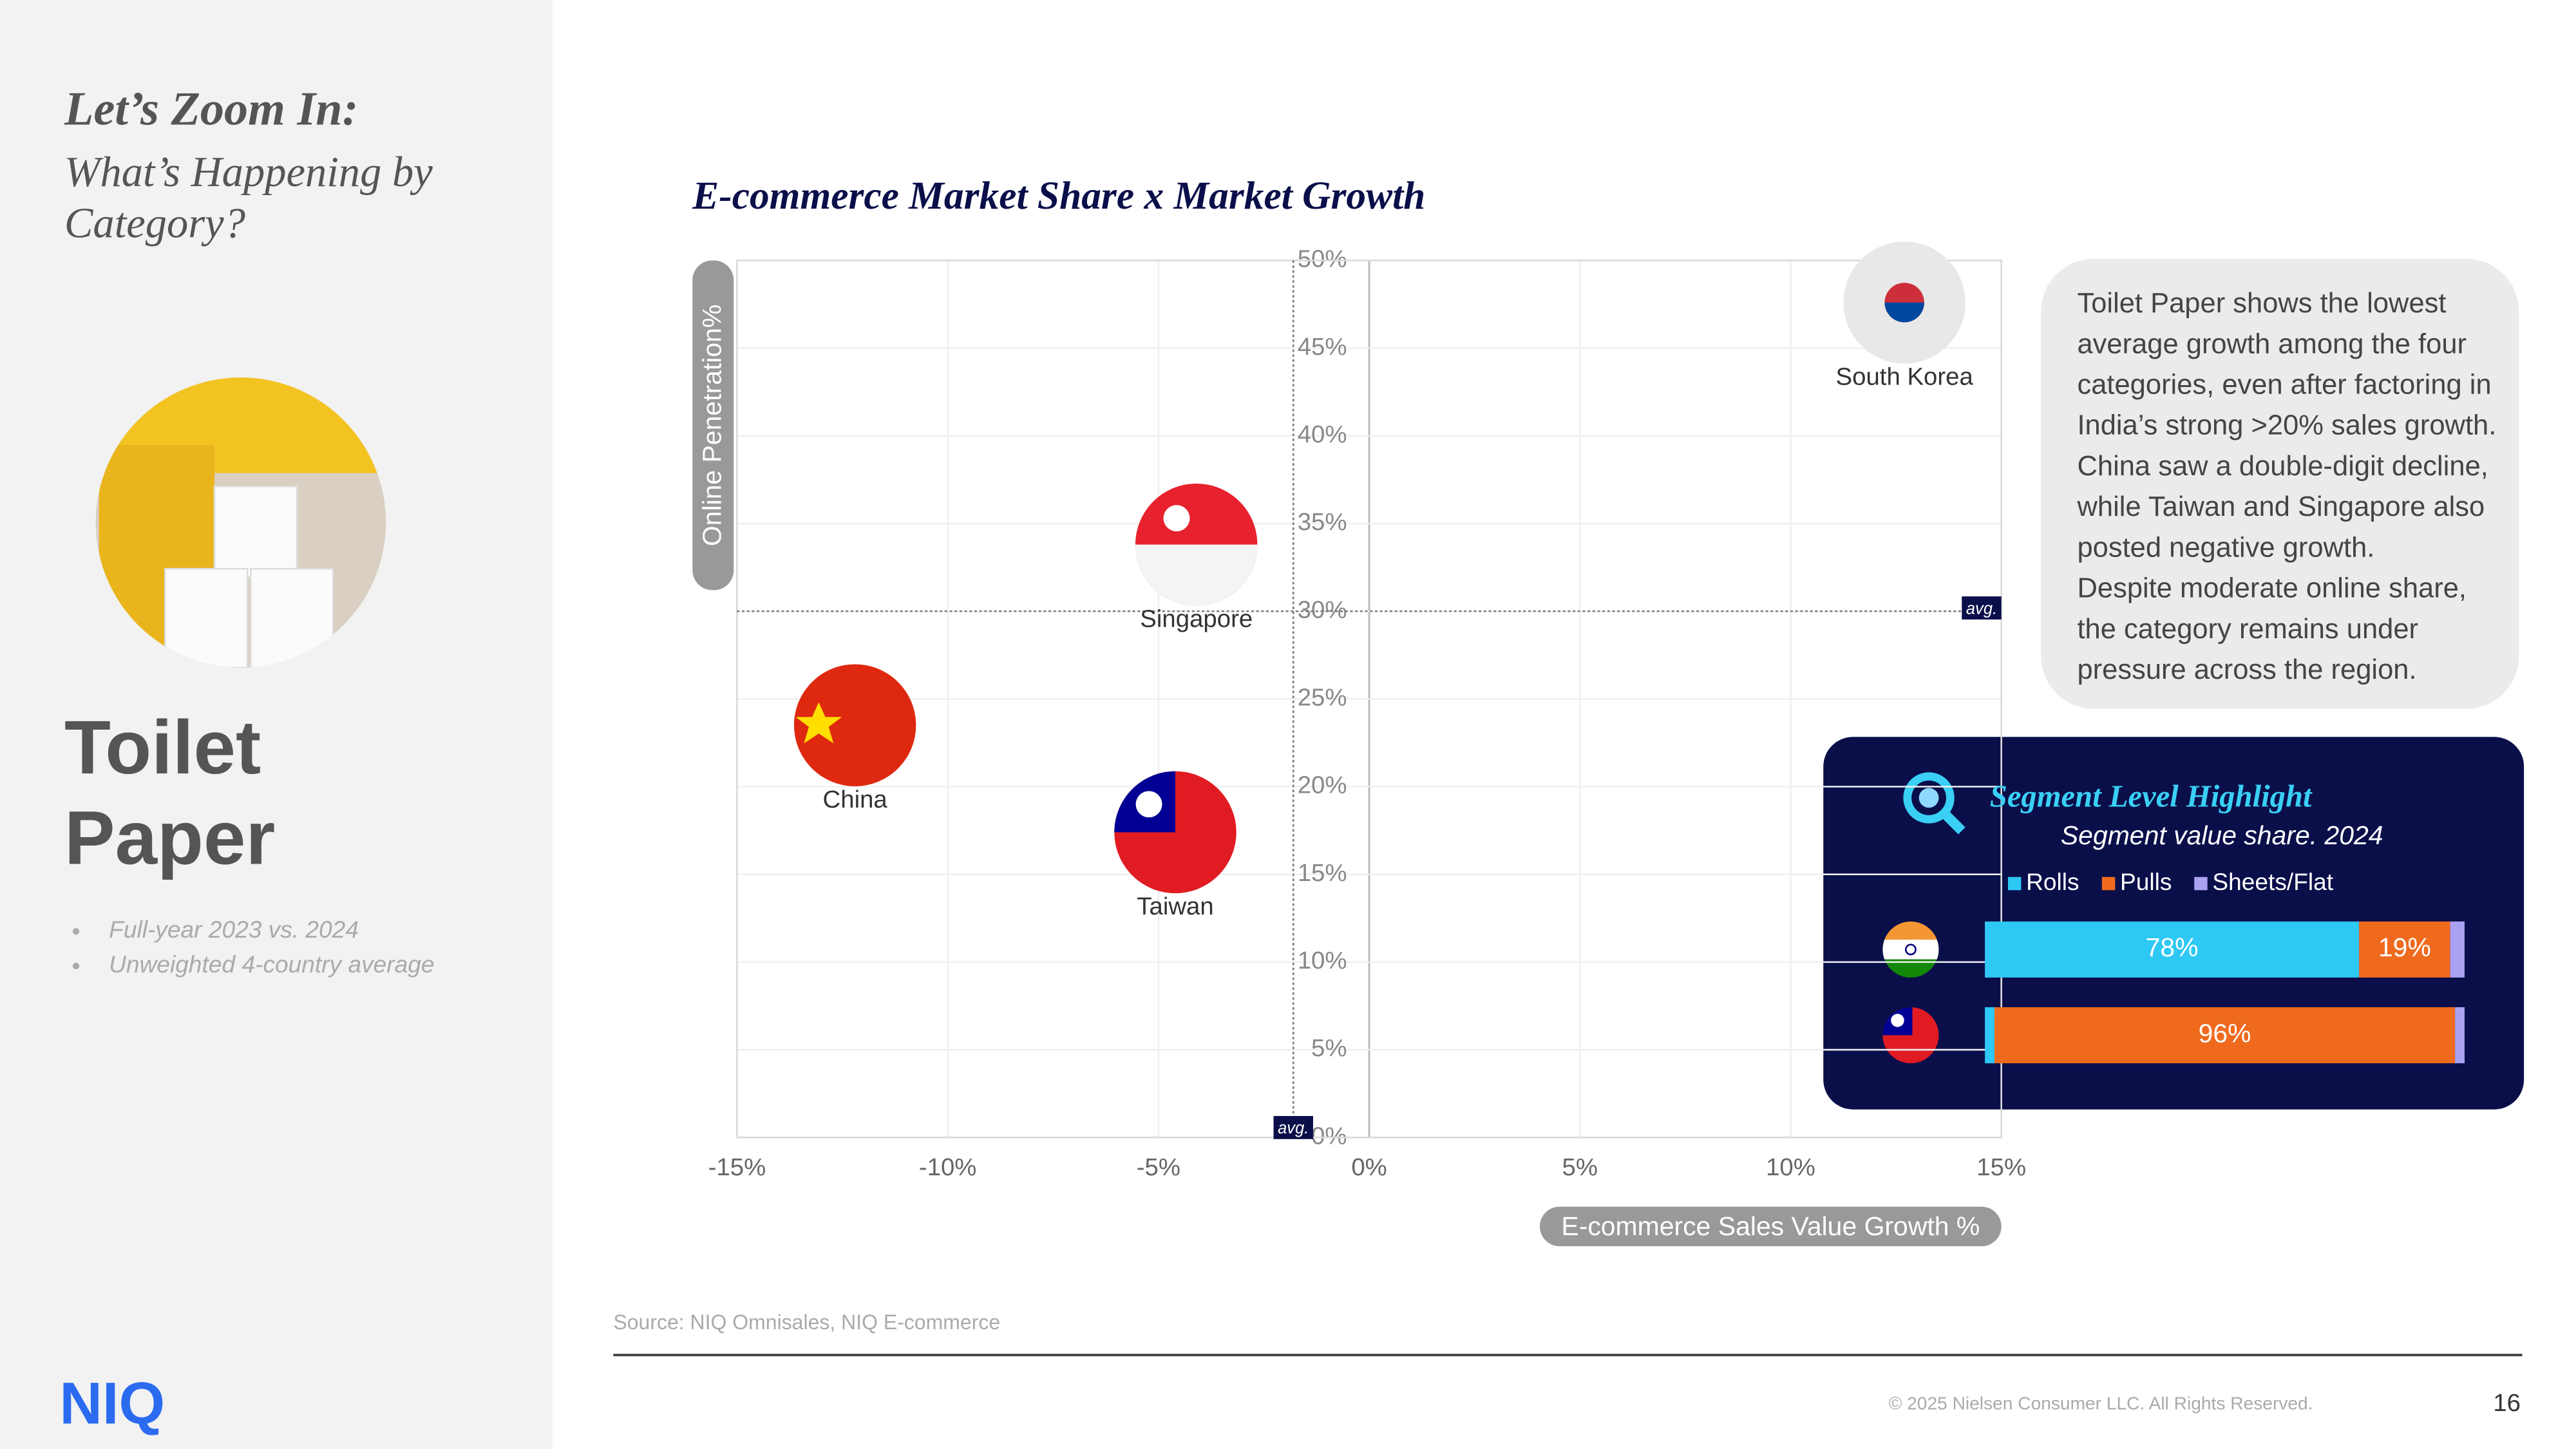  I want to click on y-tick-label: 40%, so click(1322, 434).